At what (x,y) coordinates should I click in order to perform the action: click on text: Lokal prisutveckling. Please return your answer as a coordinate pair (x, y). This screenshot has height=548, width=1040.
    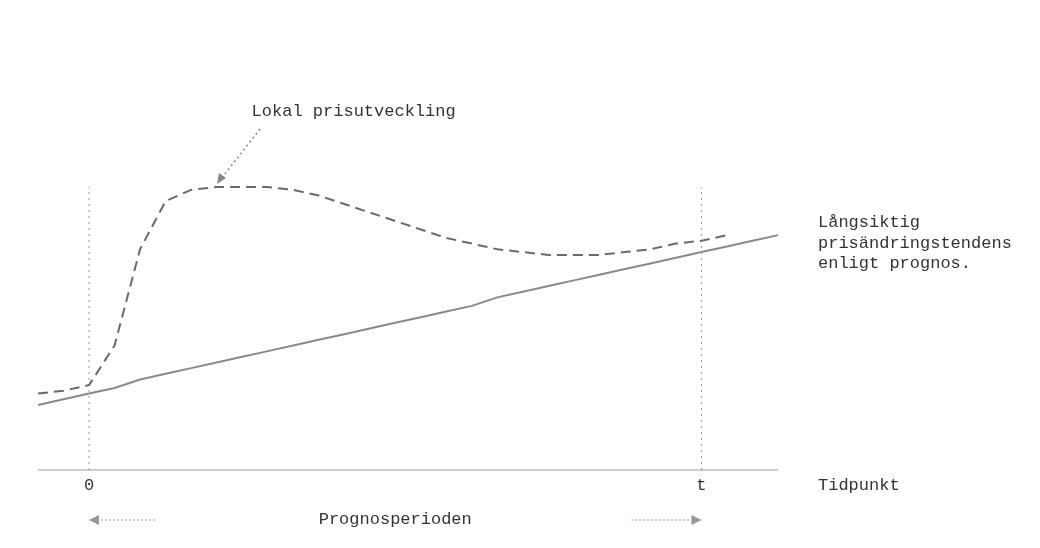
    Looking at the image, I should click on (353, 111).